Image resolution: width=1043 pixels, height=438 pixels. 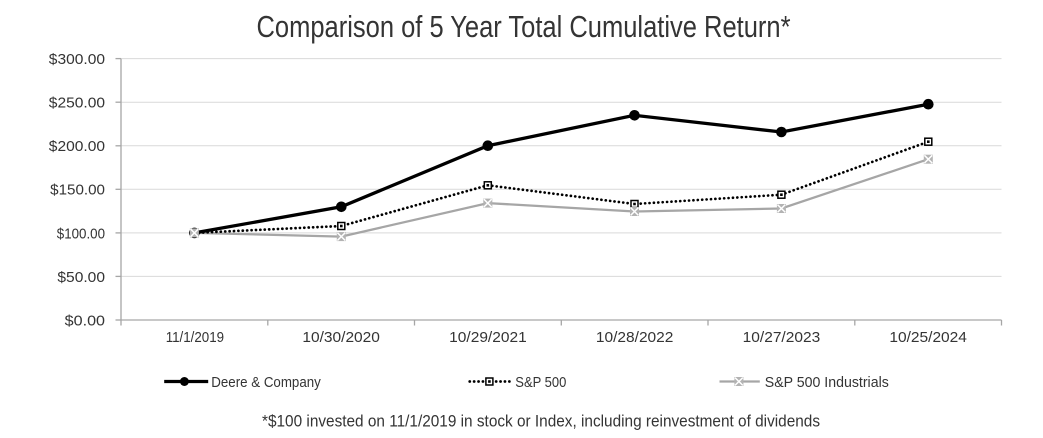 I want to click on svg-text: 10/29/2021, so click(x=488, y=337).